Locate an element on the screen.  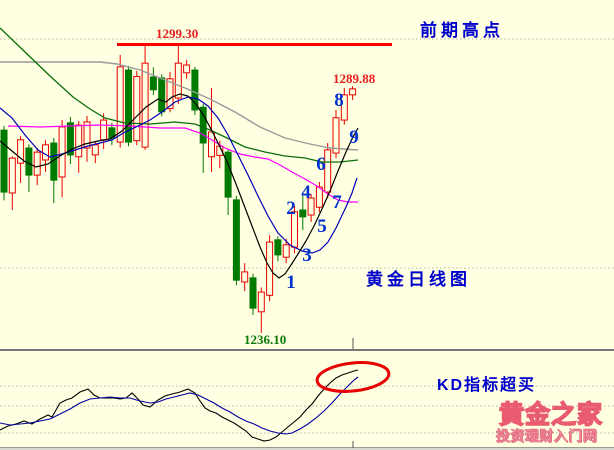
overbought-circle is located at coordinates (353, 377).